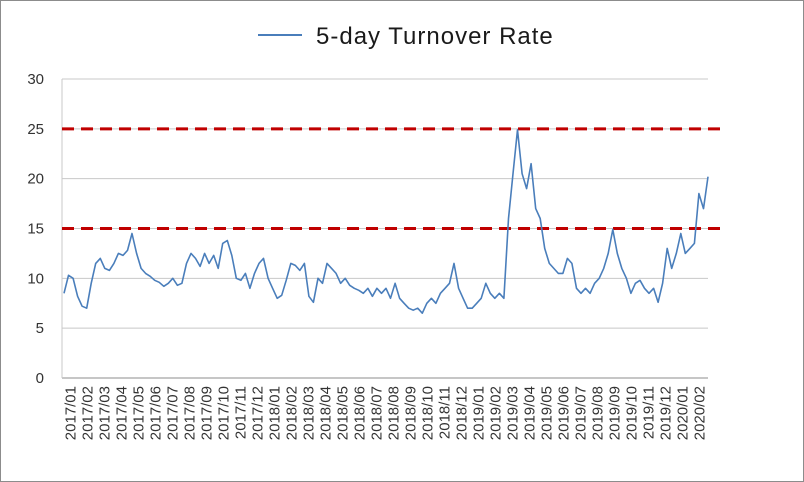 Image resolution: width=804 pixels, height=482 pixels. Describe the element at coordinates (564, 413) in the screenshot. I see `x-tick-label: 2019/06` at that location.